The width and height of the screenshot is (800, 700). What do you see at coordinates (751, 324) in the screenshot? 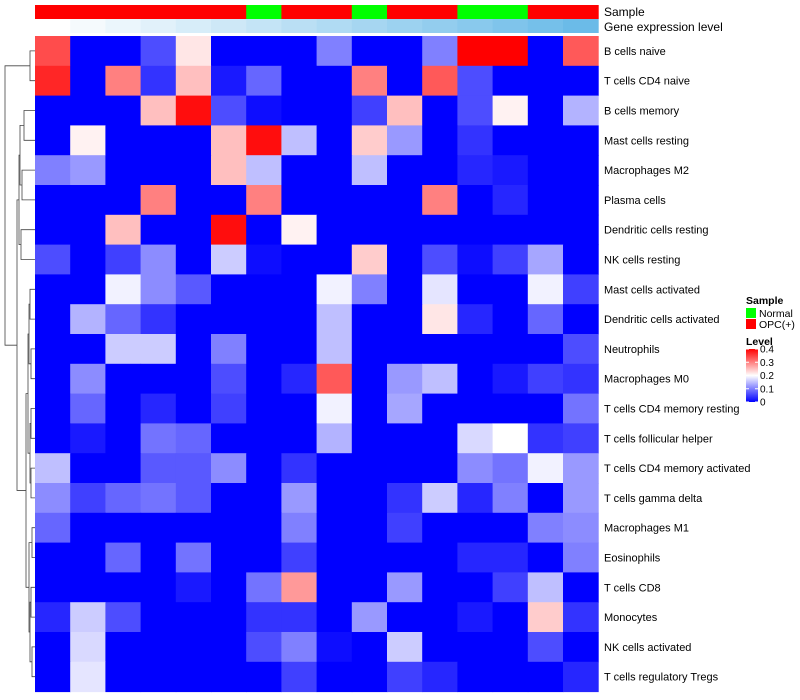
I see `legend-swatch-opc` at bounding box center [751, 324].